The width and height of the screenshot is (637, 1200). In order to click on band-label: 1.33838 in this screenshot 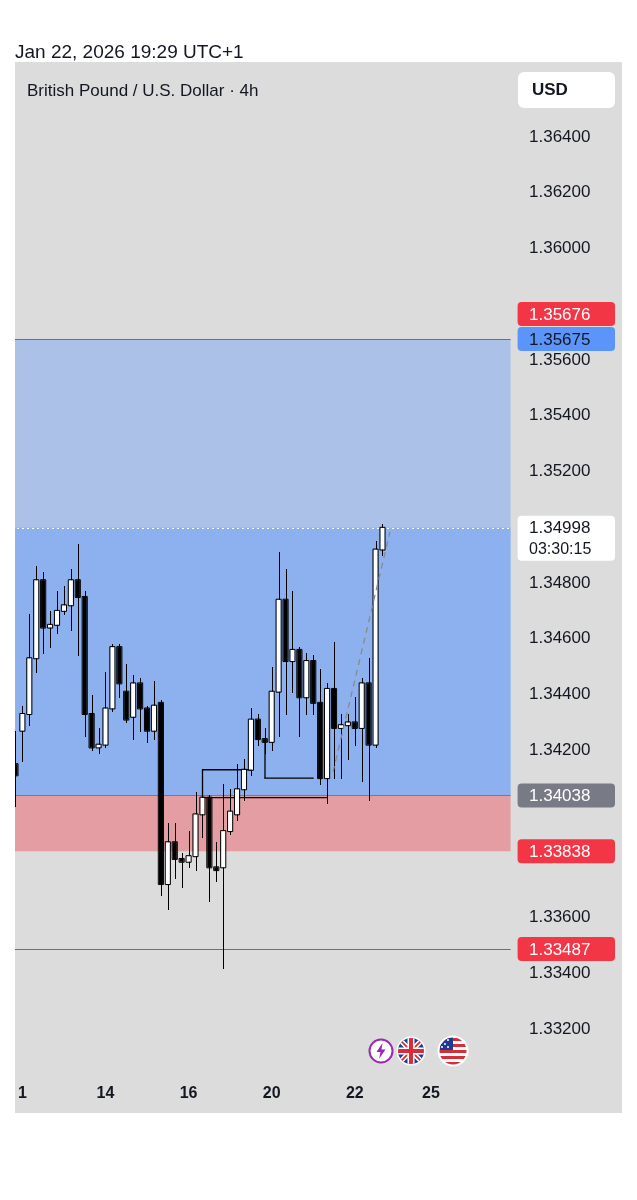, I will do `click(560, 851)`.